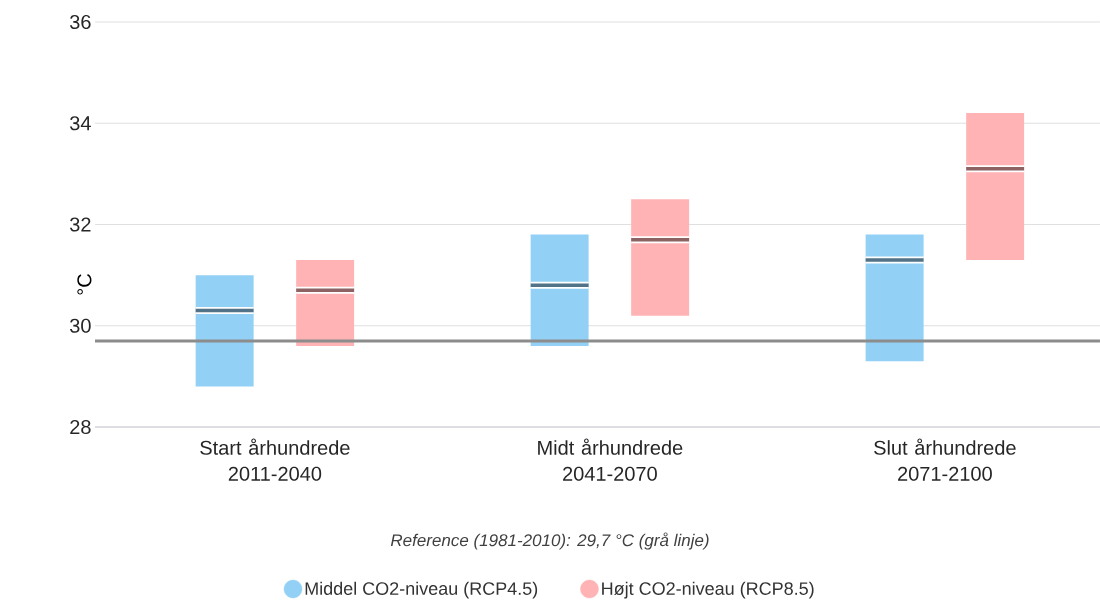 The image size is (1100, 601). I want to click on y-tick-label: 30, so click(80, 325).